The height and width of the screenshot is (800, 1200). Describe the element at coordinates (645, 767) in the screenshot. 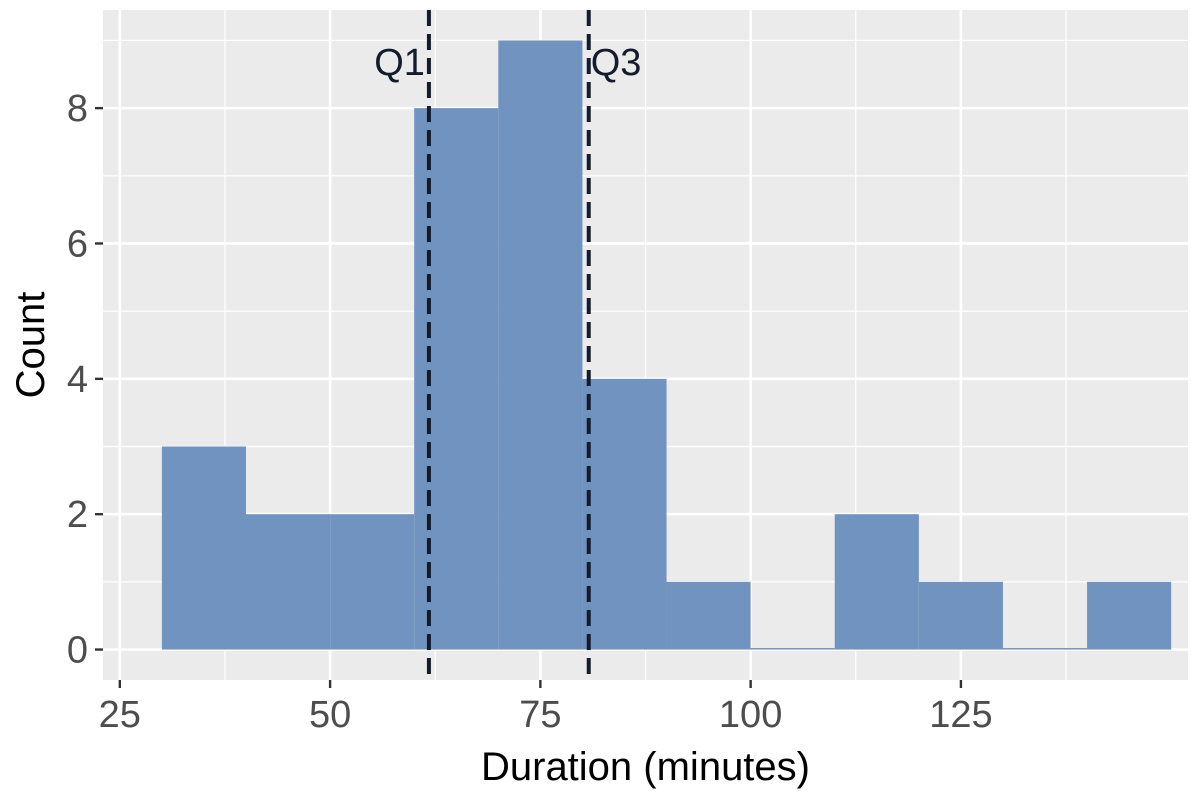

I see `x-axis-title: Duration (minutes)` at that location.